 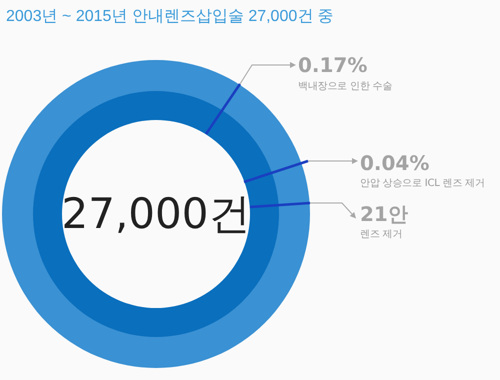 What do you see at coordinates (170, 17) in the screenshot?
I see `text: 2003년 ~ 2015년 안내렌즈삽입술 27,000건 중` at bounding box center [170, 17].